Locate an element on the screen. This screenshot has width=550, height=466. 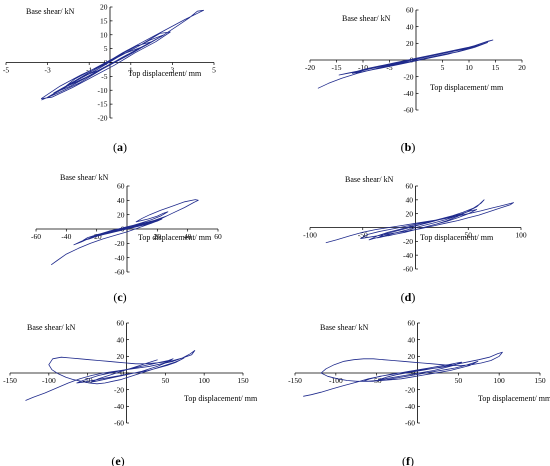
y-tick-label: -5 is located at coordinates (104, 76).